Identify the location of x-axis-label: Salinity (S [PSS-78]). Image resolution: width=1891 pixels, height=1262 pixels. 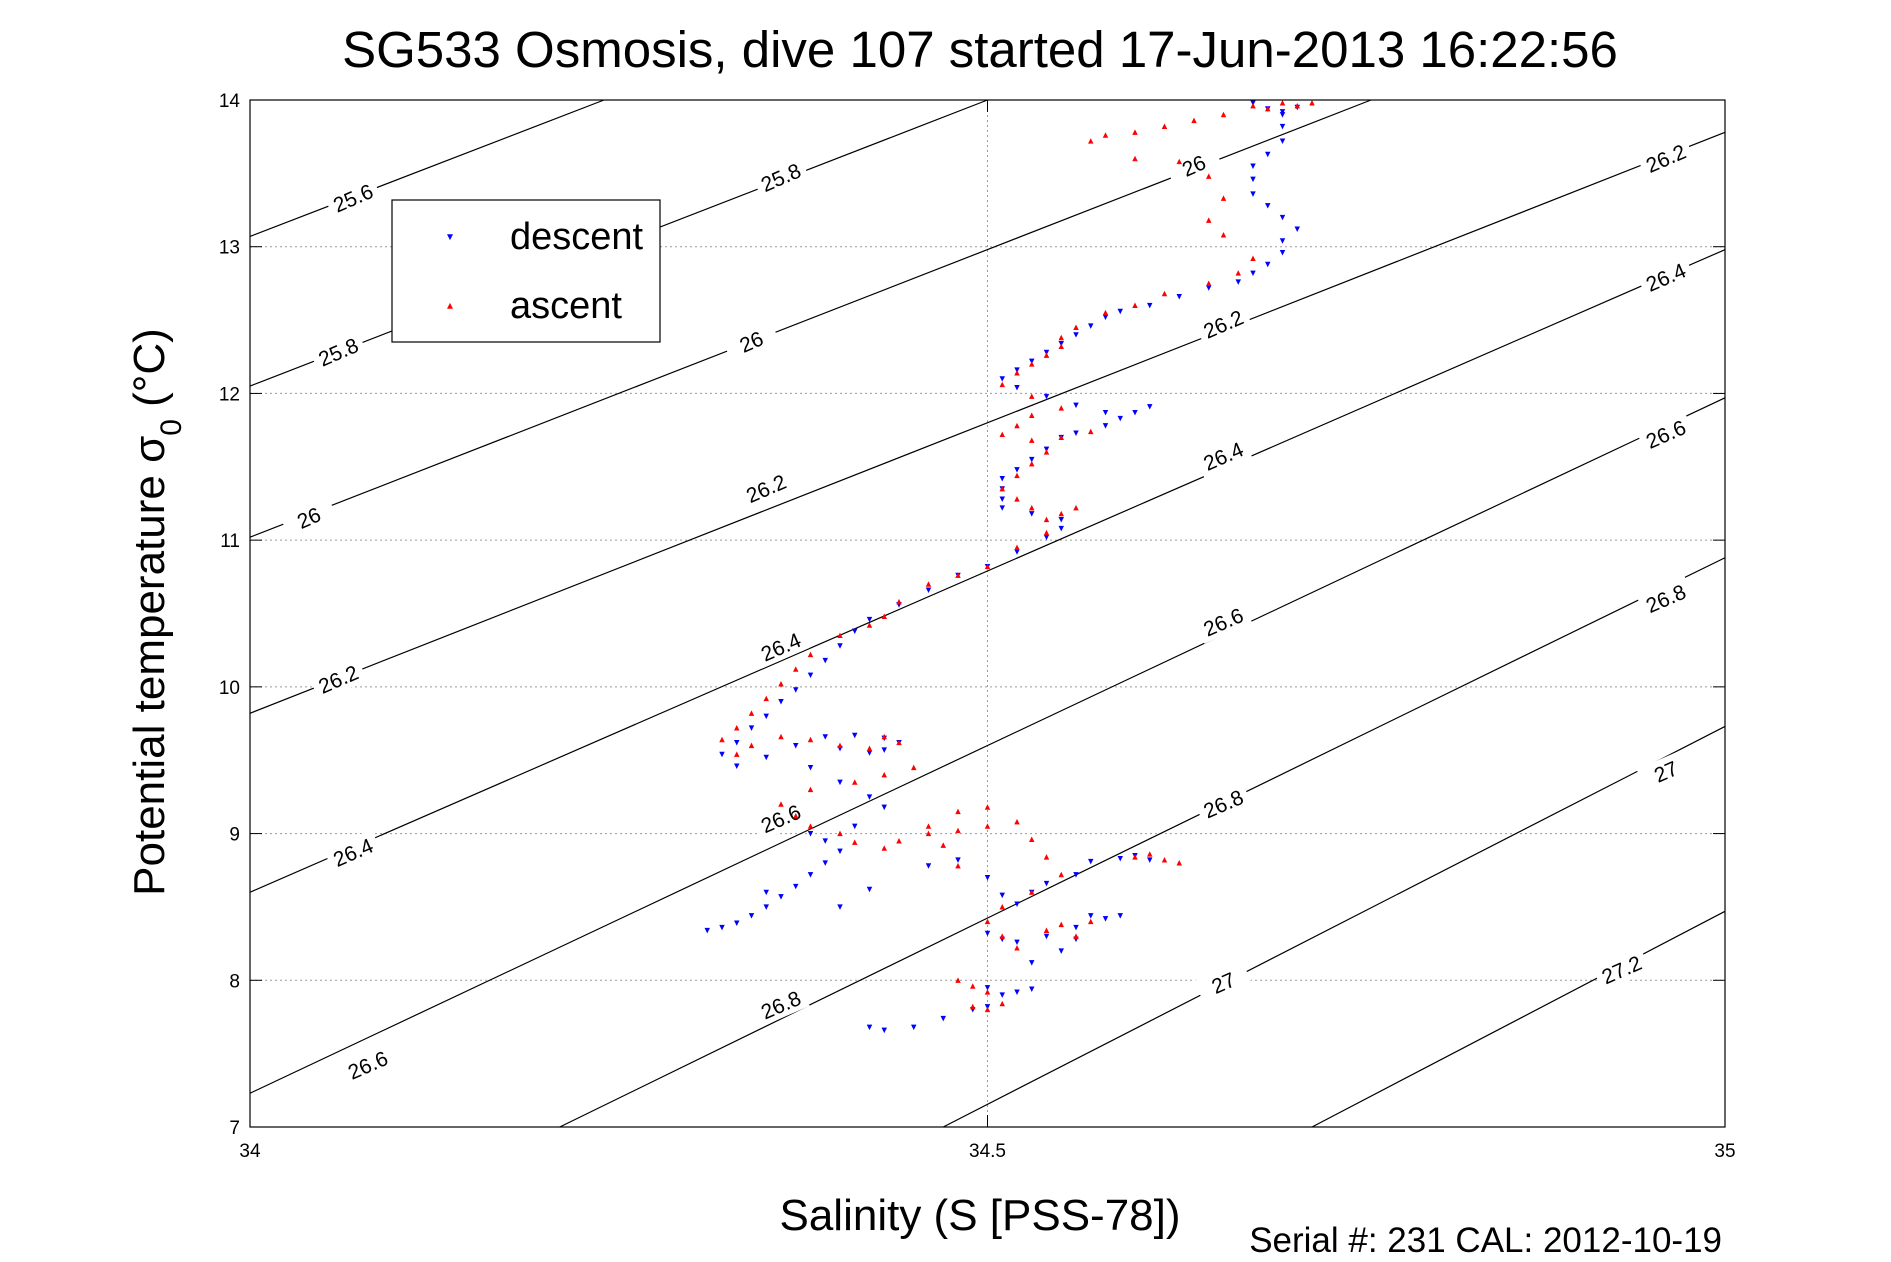
(979, 1215).